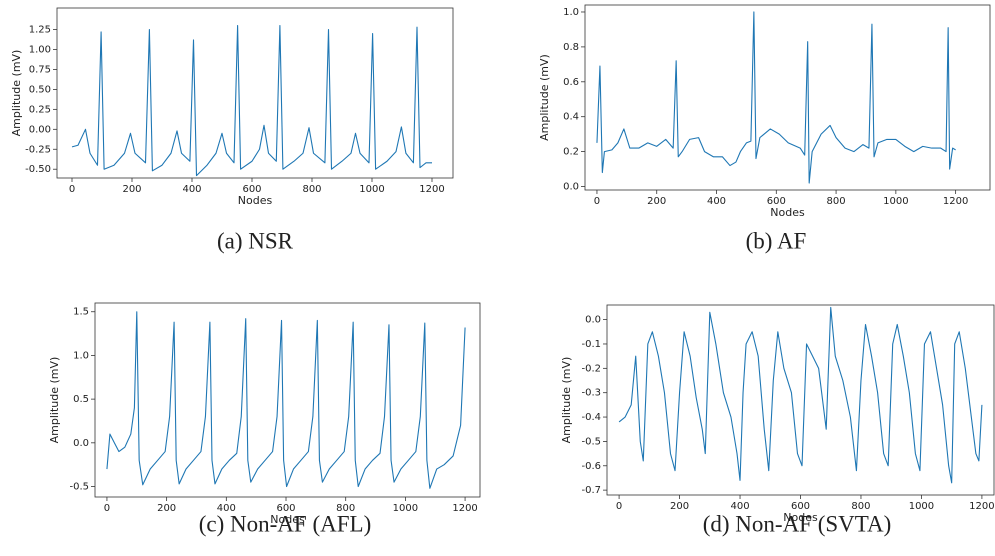 The width and height of the screenshot is (995, 556). What do you see at coordinates (591, 344) in the screenshot?
I see `y-tick-label: -0.1` at bounding box center [591, 344].